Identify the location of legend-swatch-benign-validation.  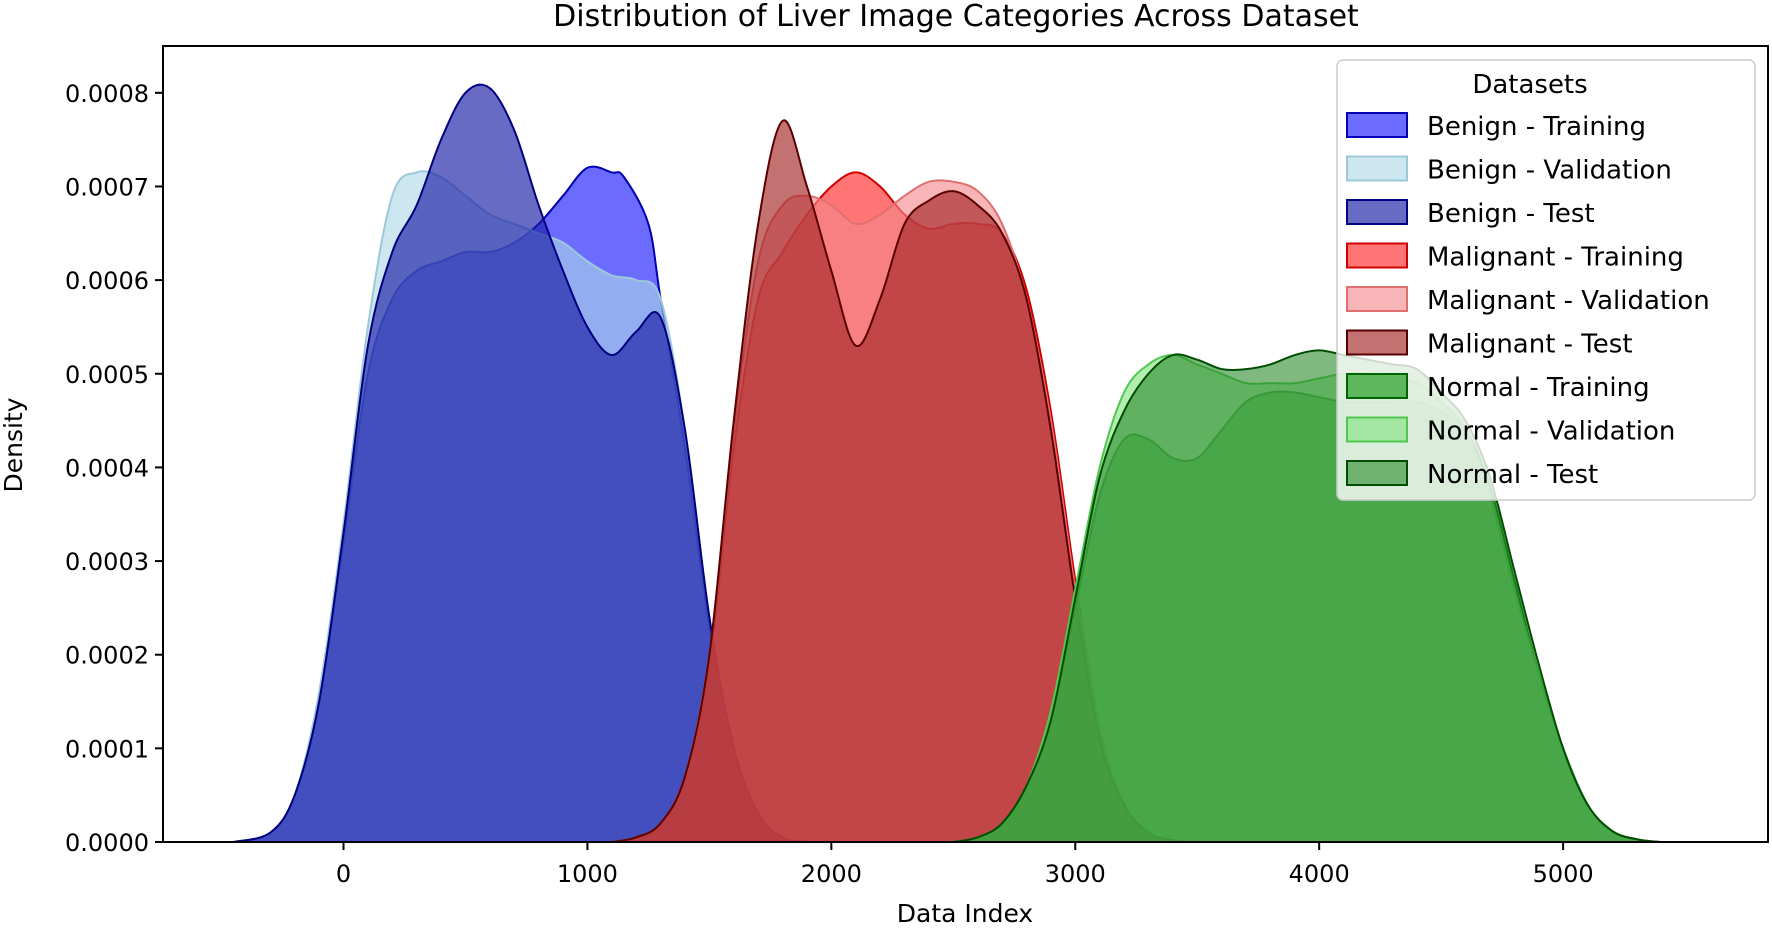
(1377, 168).